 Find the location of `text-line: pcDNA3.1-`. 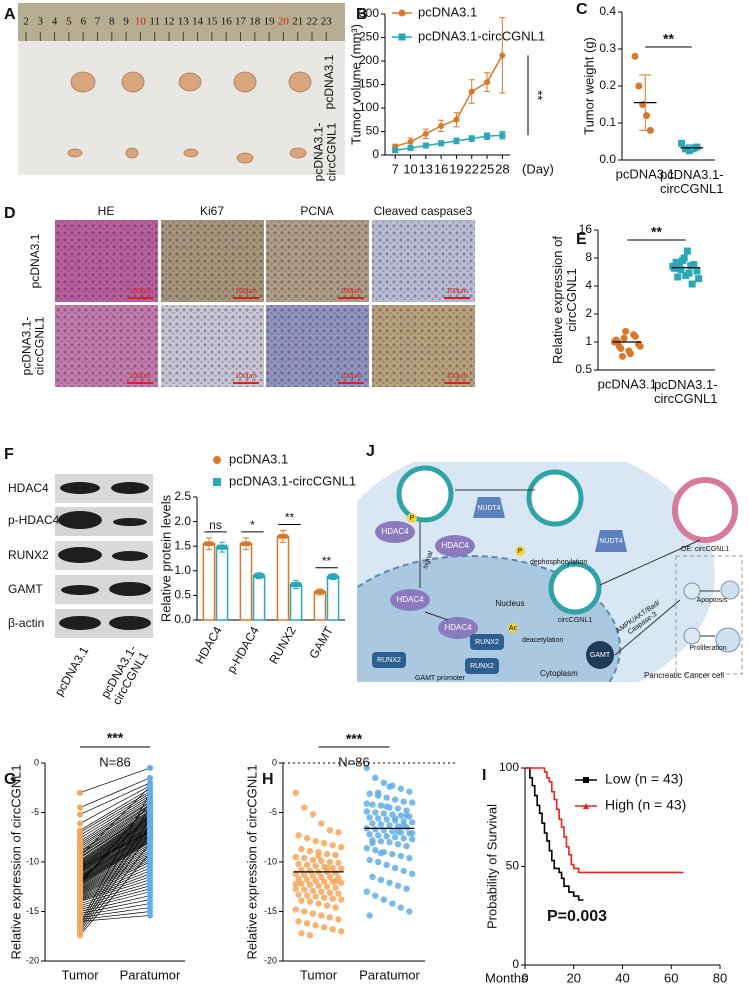

text-line: pcDNA3.1- is located at coordinates (27, 346).